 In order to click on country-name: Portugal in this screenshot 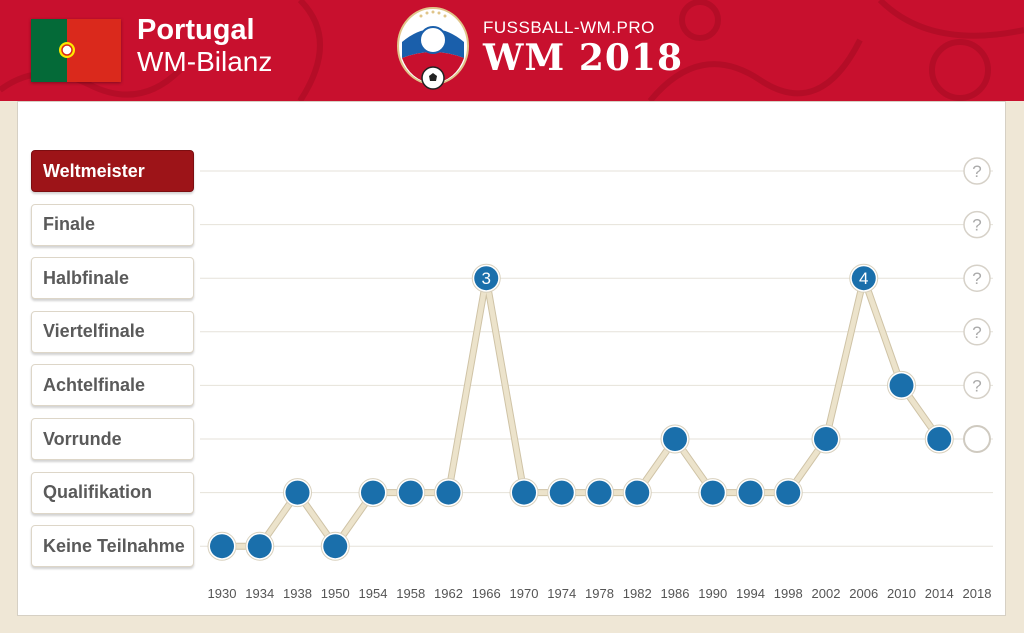, I will do `click(196, 30)`.